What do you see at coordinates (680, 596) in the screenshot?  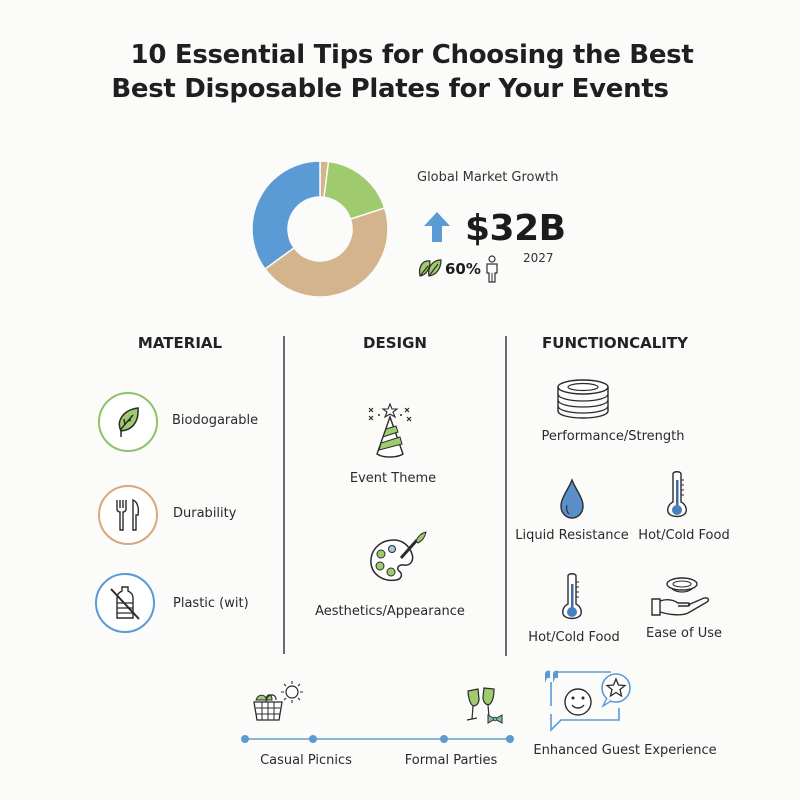 I see `hand-plate-icon` at bounding box center [680, 596].